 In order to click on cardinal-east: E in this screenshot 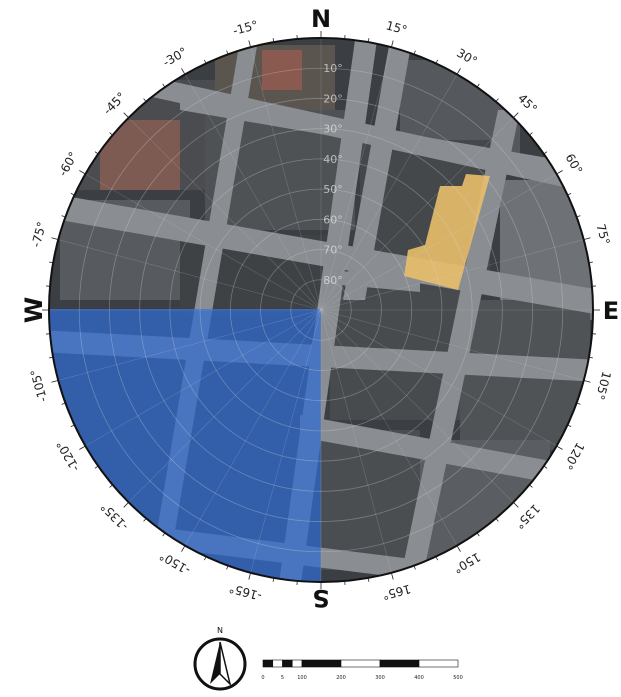, I will do `click(611, 311)`.